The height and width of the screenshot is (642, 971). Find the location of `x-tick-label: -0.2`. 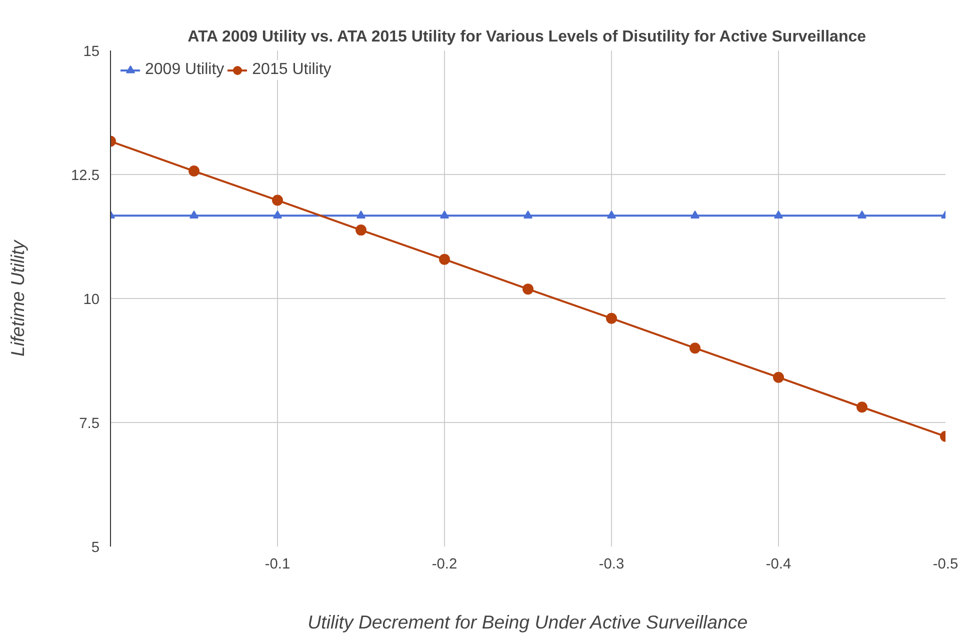

x-tick-label: -0.2 is located at coordinates (445, 564).